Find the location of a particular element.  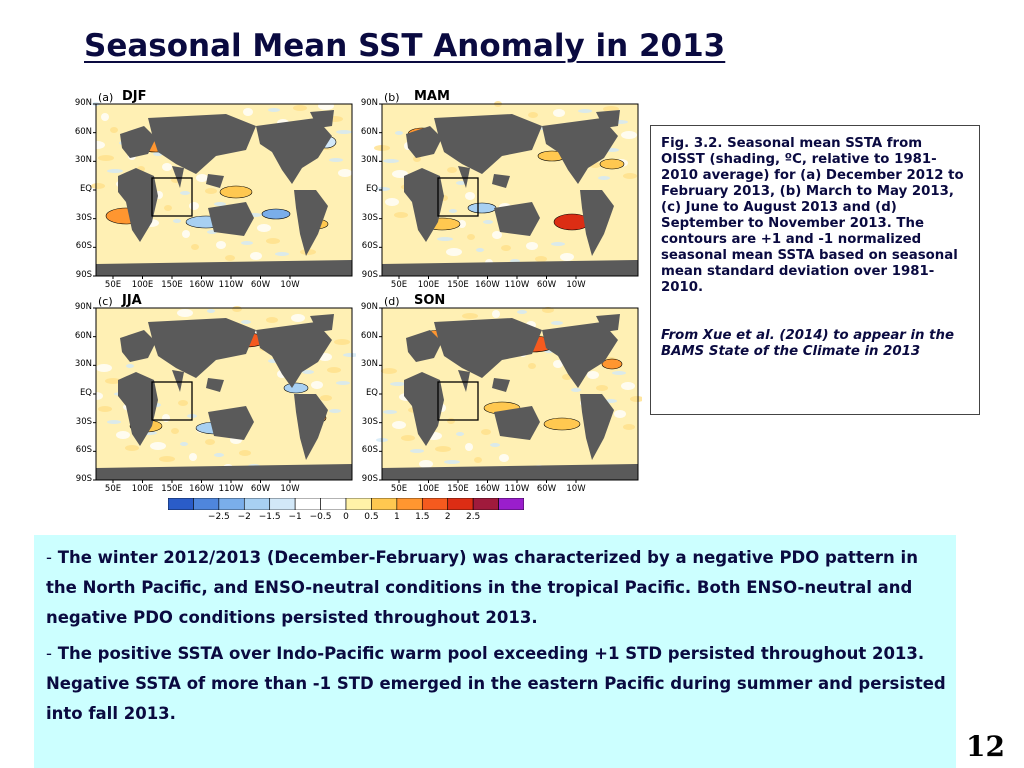

panel-season-label: JJA is located at coordinates (132, 300).